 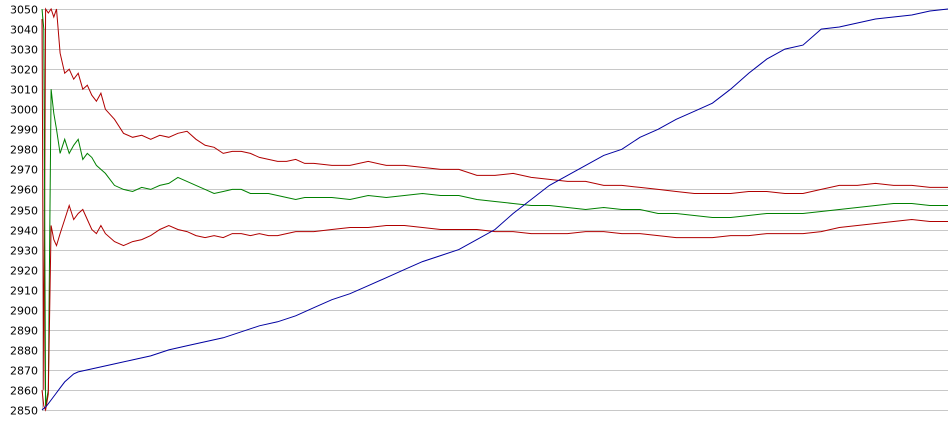 What do you see at coordinates (24, 351) in the screenshot?
I see `y-tick-label: 2880` at bounding box center [24, 351].